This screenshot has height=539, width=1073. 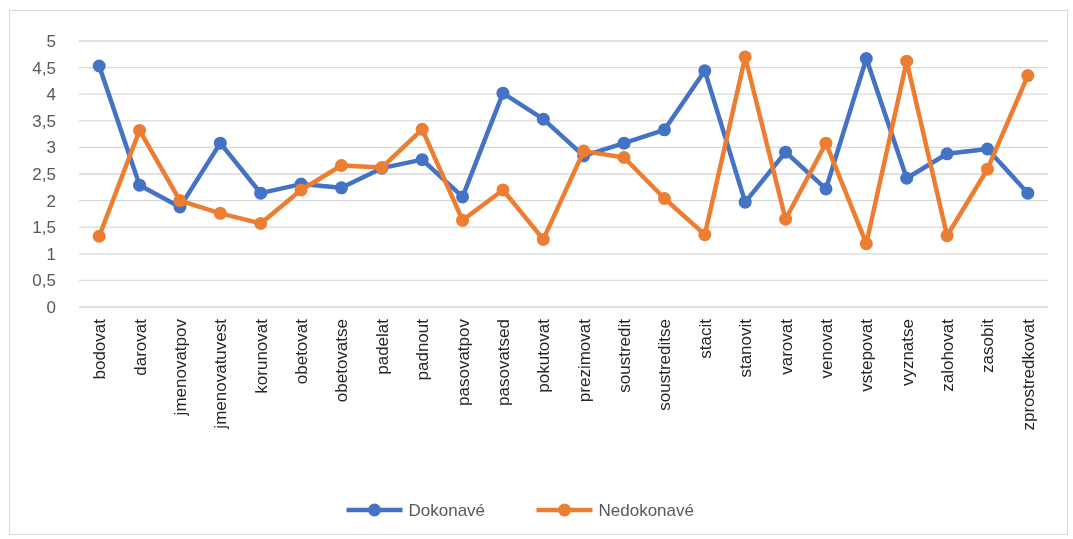 What do you see at coordinates (302, 351) in the screenshot?
I see `x-tick-label: obetovat` at bounding box center [302, 351].